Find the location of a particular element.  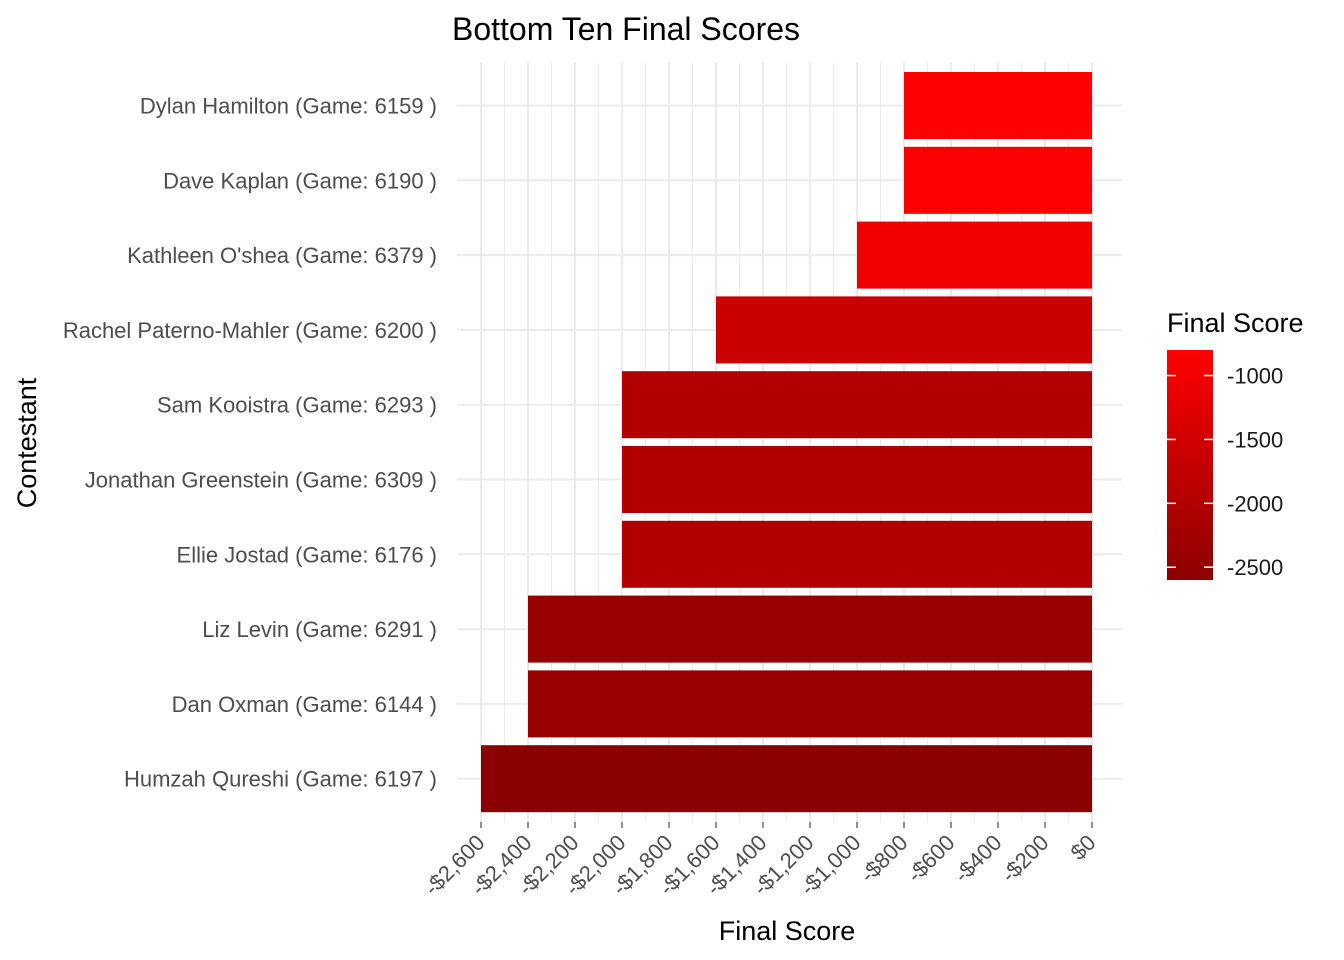

y-tick-label: Dylan Hamilton (Game: 6159 ) is located at coordinates (288, 106).